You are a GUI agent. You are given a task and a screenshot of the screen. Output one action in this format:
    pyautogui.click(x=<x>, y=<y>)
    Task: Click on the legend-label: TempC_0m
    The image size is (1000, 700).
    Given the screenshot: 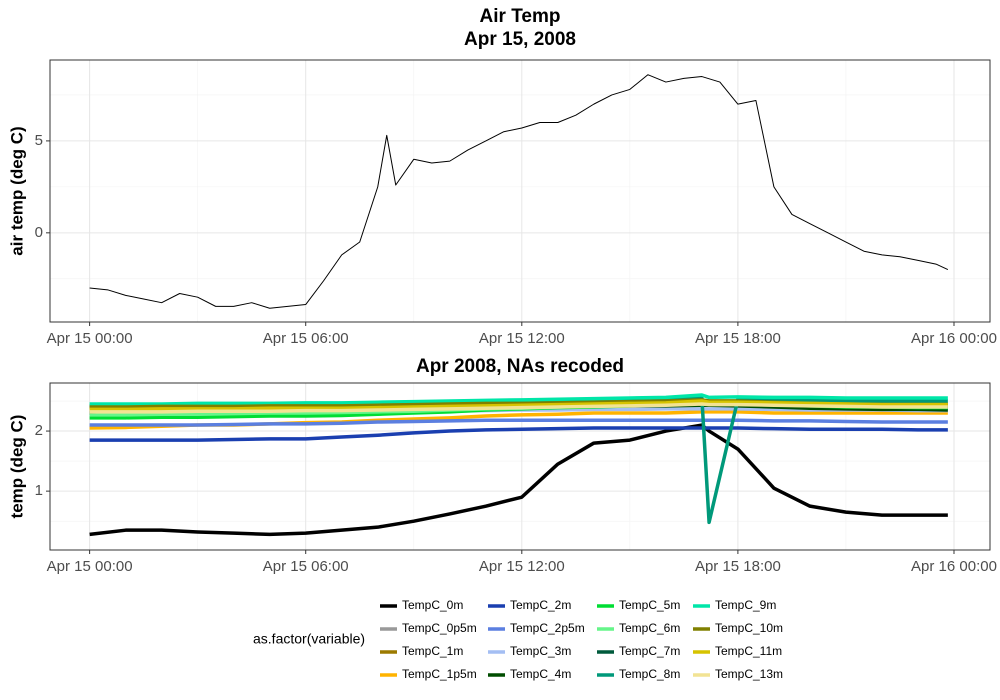 What is the action you would take?
    pyautogui.click(x=432, y=605)
    